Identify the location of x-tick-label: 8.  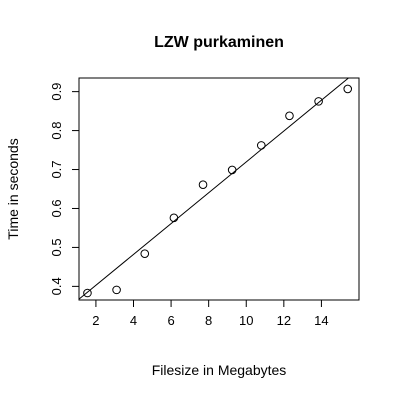
(208, 320).